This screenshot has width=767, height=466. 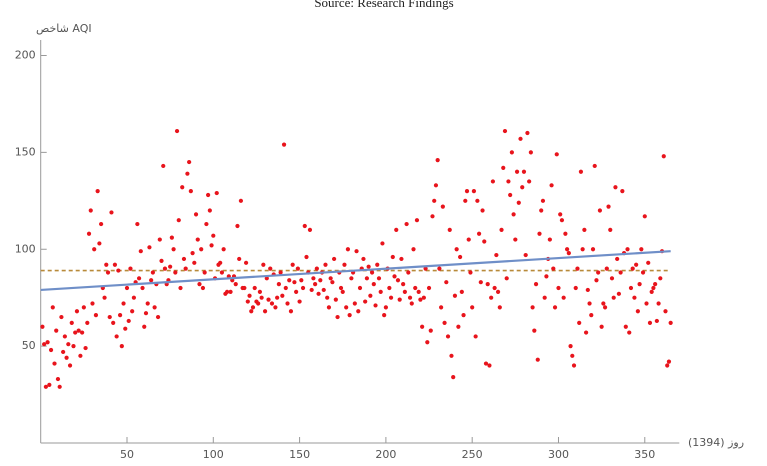 What do you see at coordinates (25, 248) in the screenshot?
I see `y-tick-label: 100` at bounding box center [25, 248].